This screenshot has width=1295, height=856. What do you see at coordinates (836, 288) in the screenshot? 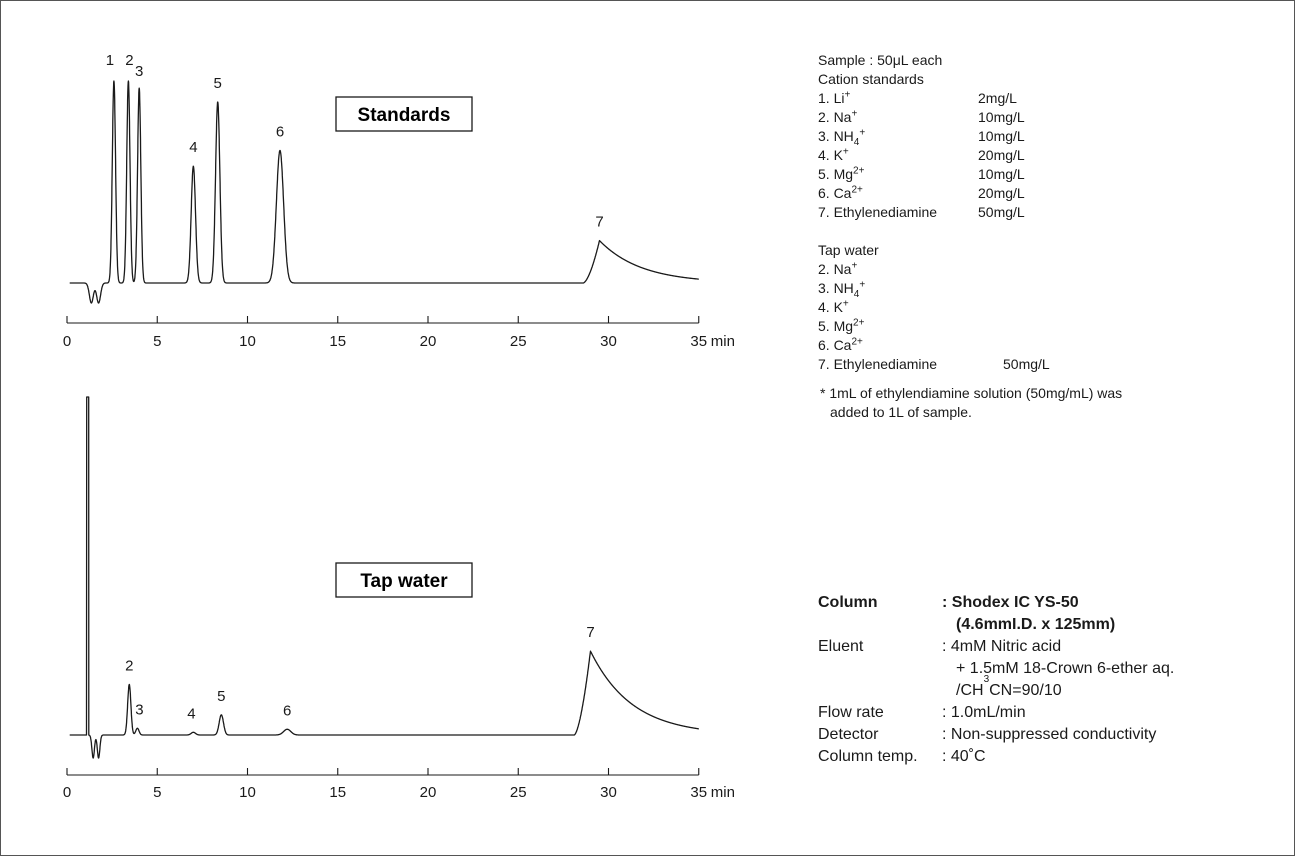
I see `ion-symbol: 3. NH` at bounding box center [836, 288].